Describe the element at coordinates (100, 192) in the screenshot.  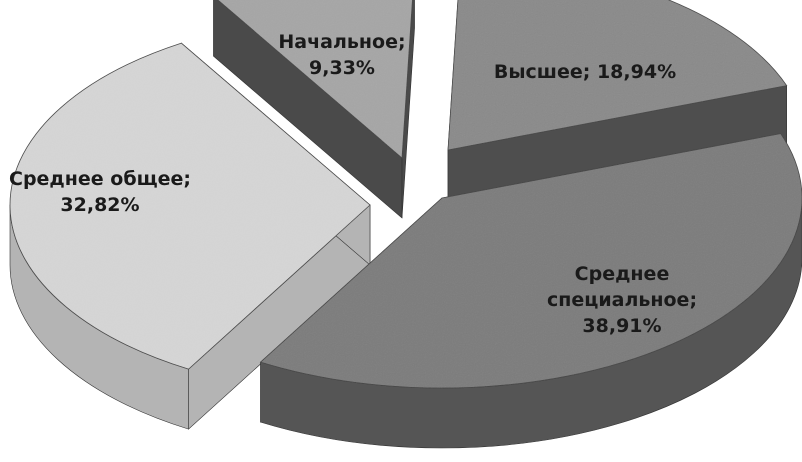
I see `slice-label-3: Среднее общее; 32,82%` at that location.